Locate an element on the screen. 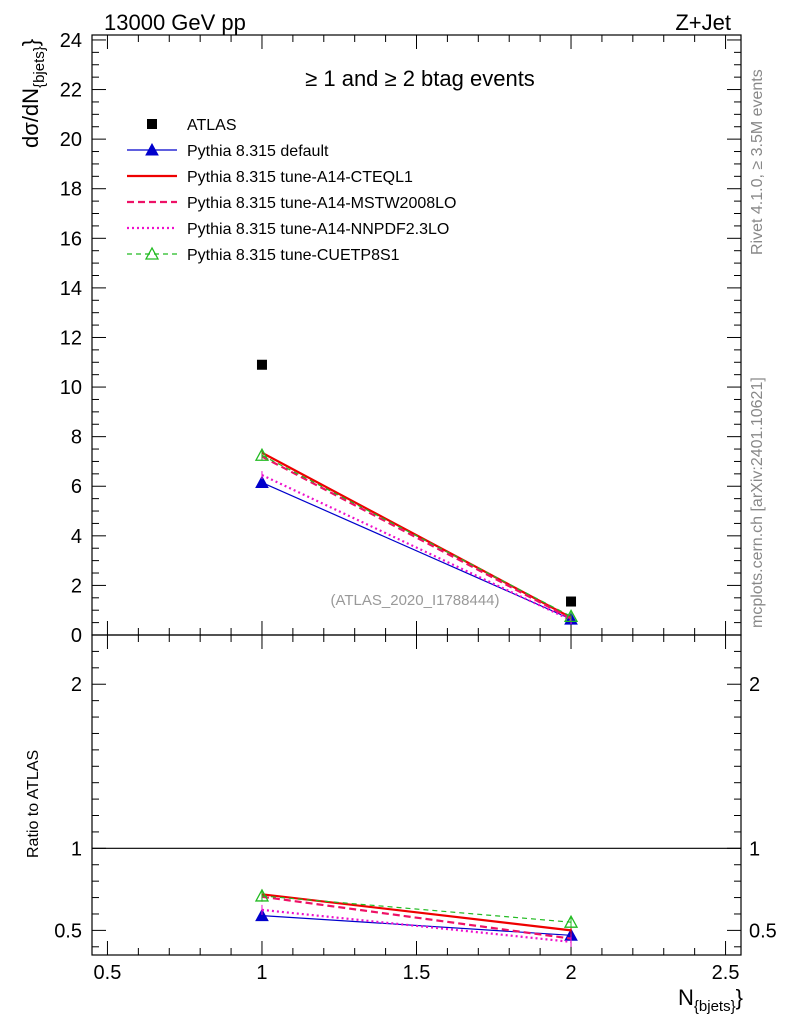 The height and width of the screenshot is (1024, 786). series-2-line is located at coordinates (416, 537).